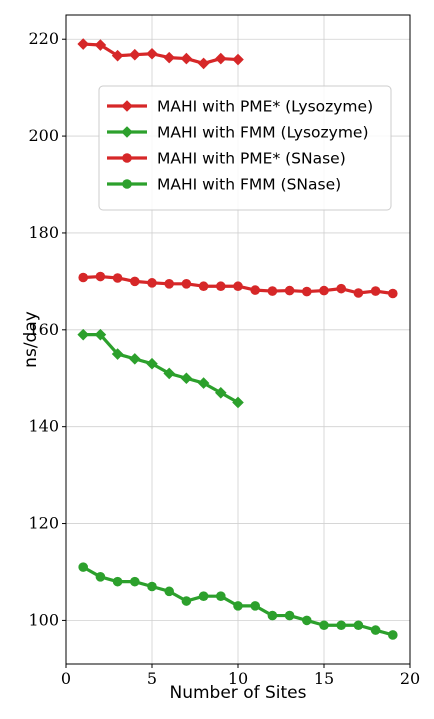 This screenshot has width=434, height=719. What do you see at coordinates (152, 678) in the screenshot?
I see `x-tick-label: 5` at bounding box center [152, 678].